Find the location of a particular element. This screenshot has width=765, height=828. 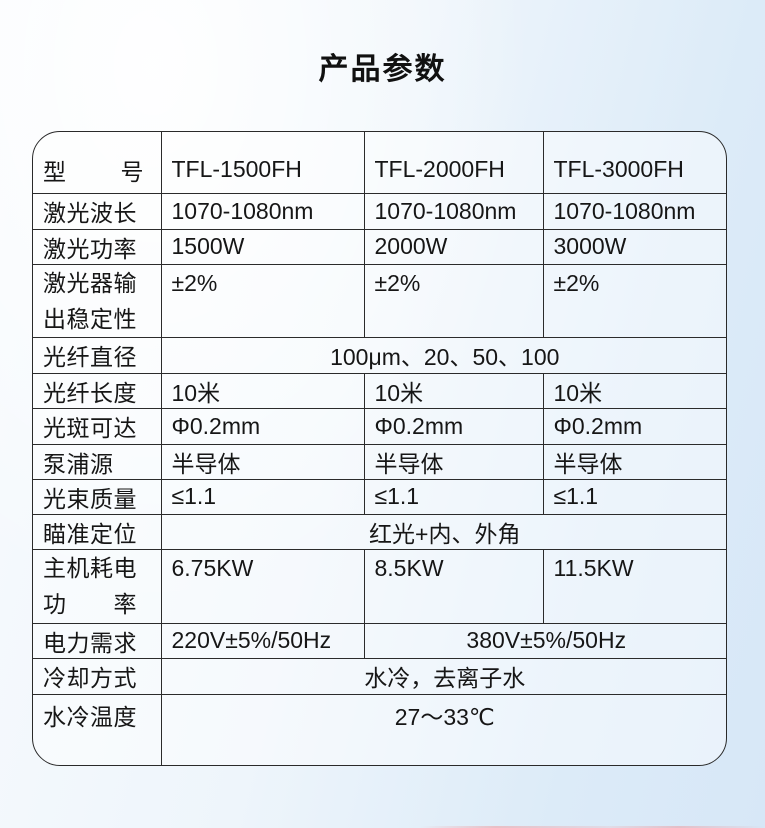

table-row: 冷却方式 水冷，去离子水 is located at coordinates (379, 676).